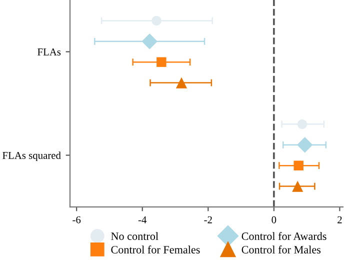 The width and height of the screenshot is (350, 260). Describe the element at coordinates (274, 220) in the screenshot. I see `x-tick-label: 0` at that location.